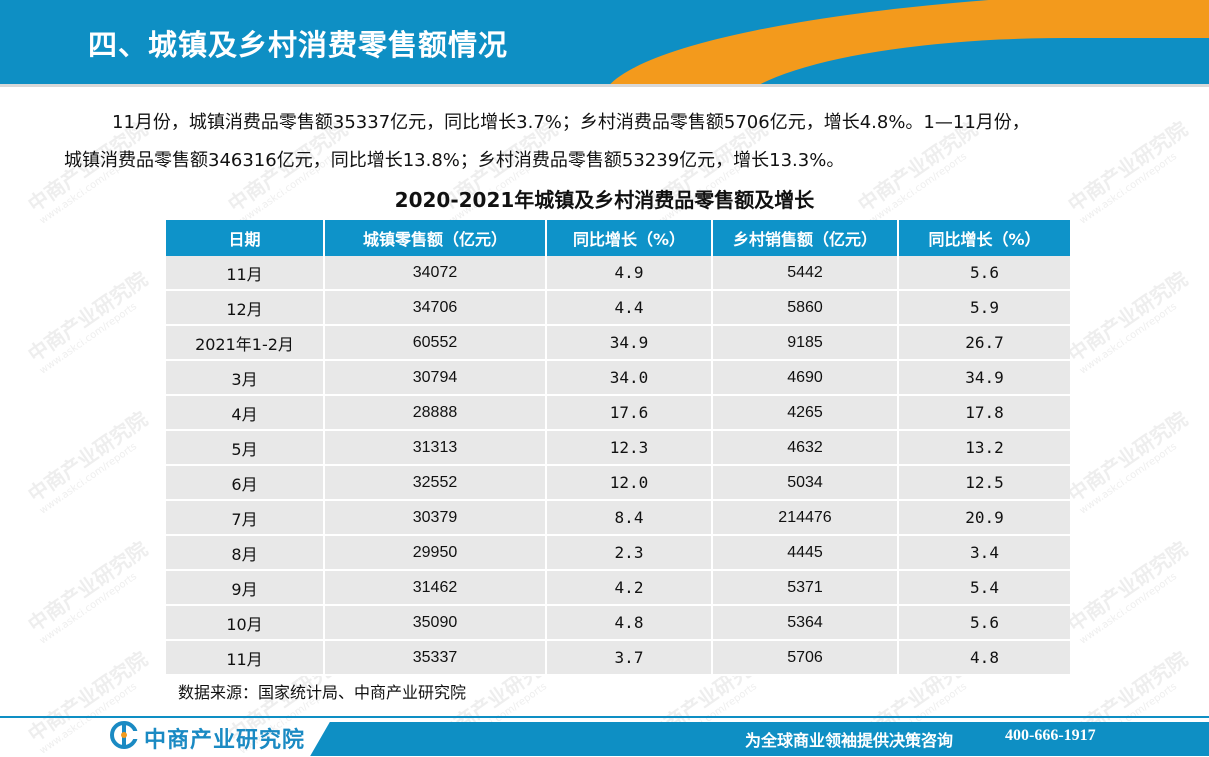 The image size is (1209, 757). I want to click on footer-slogan: 为全球商业领袖提供决策咨询, so click(849, 740).